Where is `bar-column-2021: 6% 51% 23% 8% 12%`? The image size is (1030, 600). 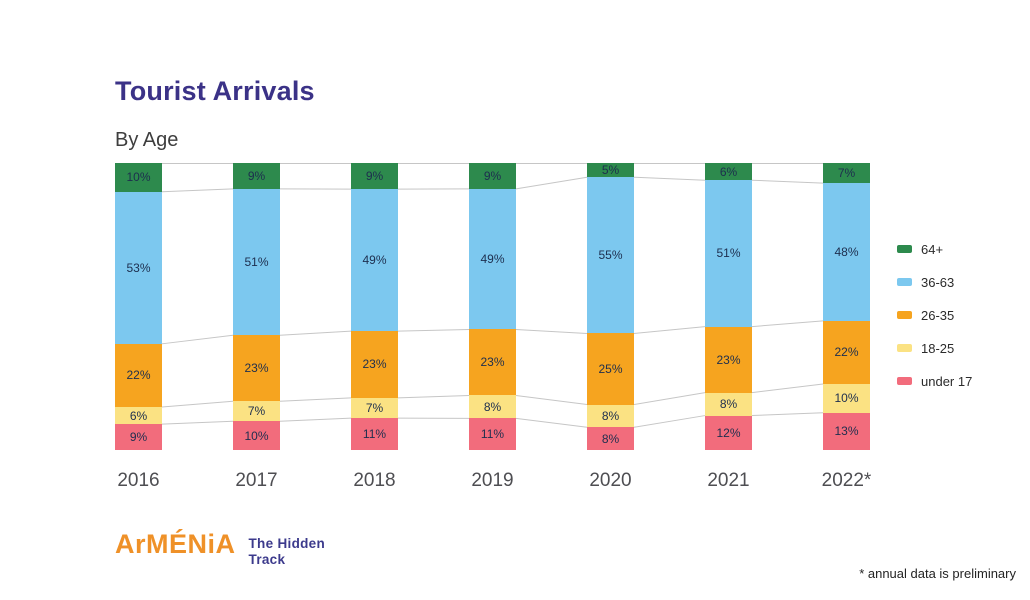 bar-column-2021: 6% 51% 23% 8% 12% is located at coordinates (728, 306).